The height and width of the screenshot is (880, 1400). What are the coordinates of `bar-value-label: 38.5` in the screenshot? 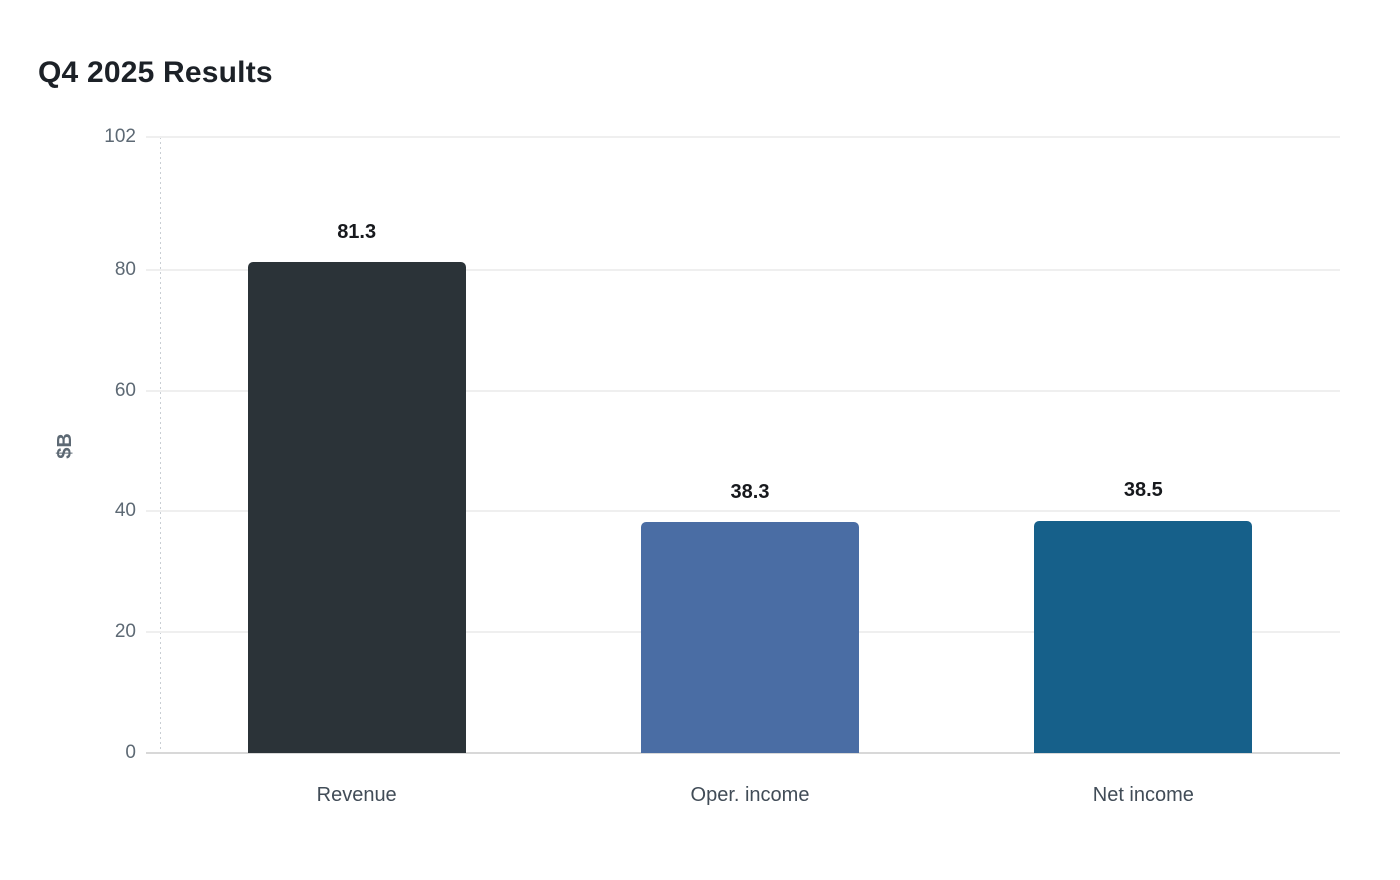 It's located at (1143, 490).